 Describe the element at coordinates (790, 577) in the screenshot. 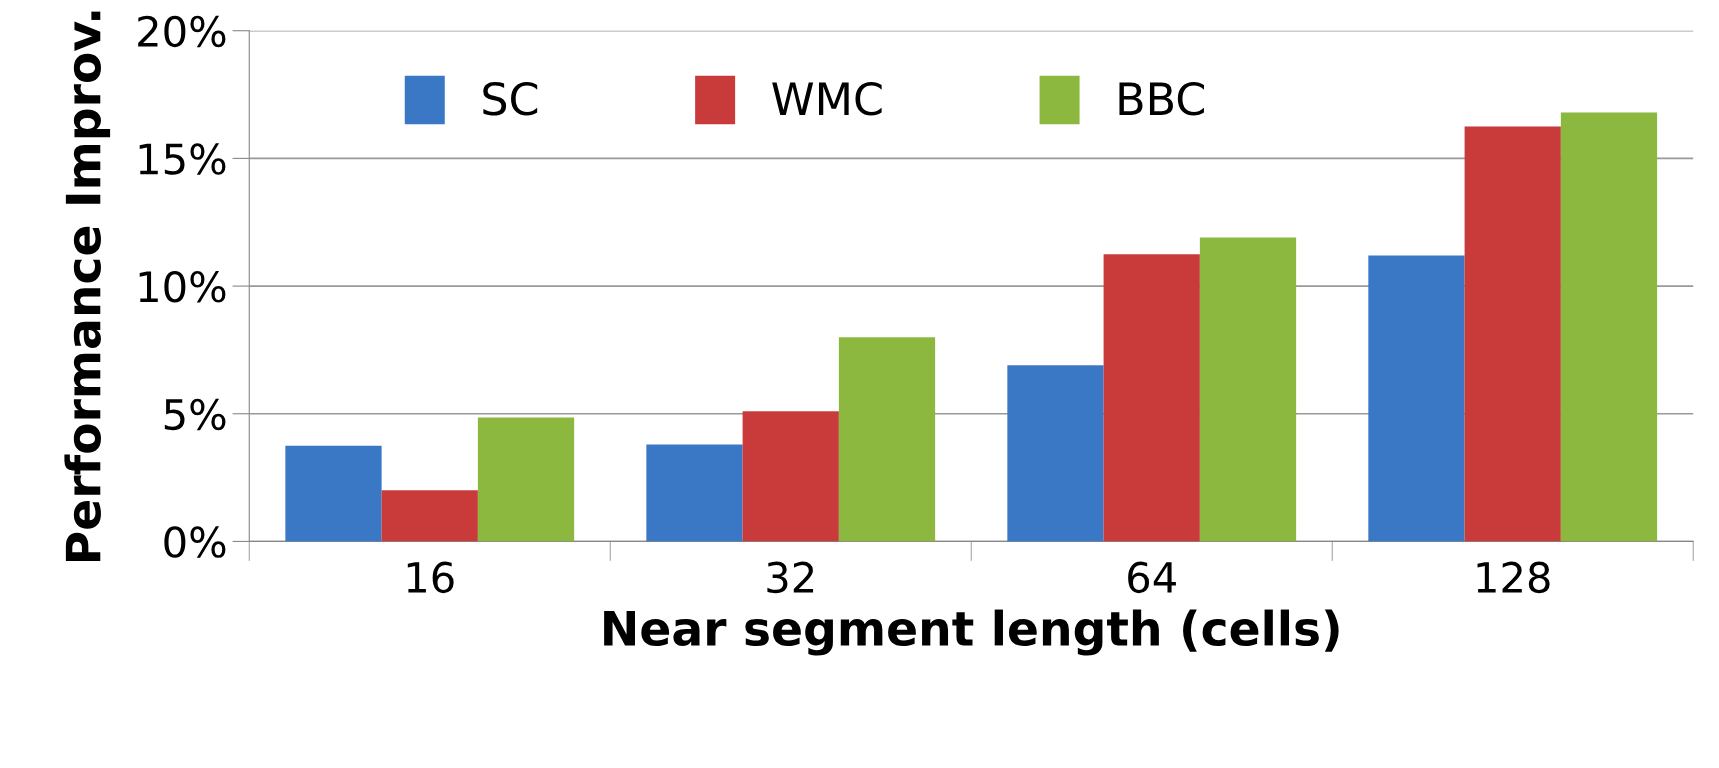

I see `x-tick-label: 32` at that location.